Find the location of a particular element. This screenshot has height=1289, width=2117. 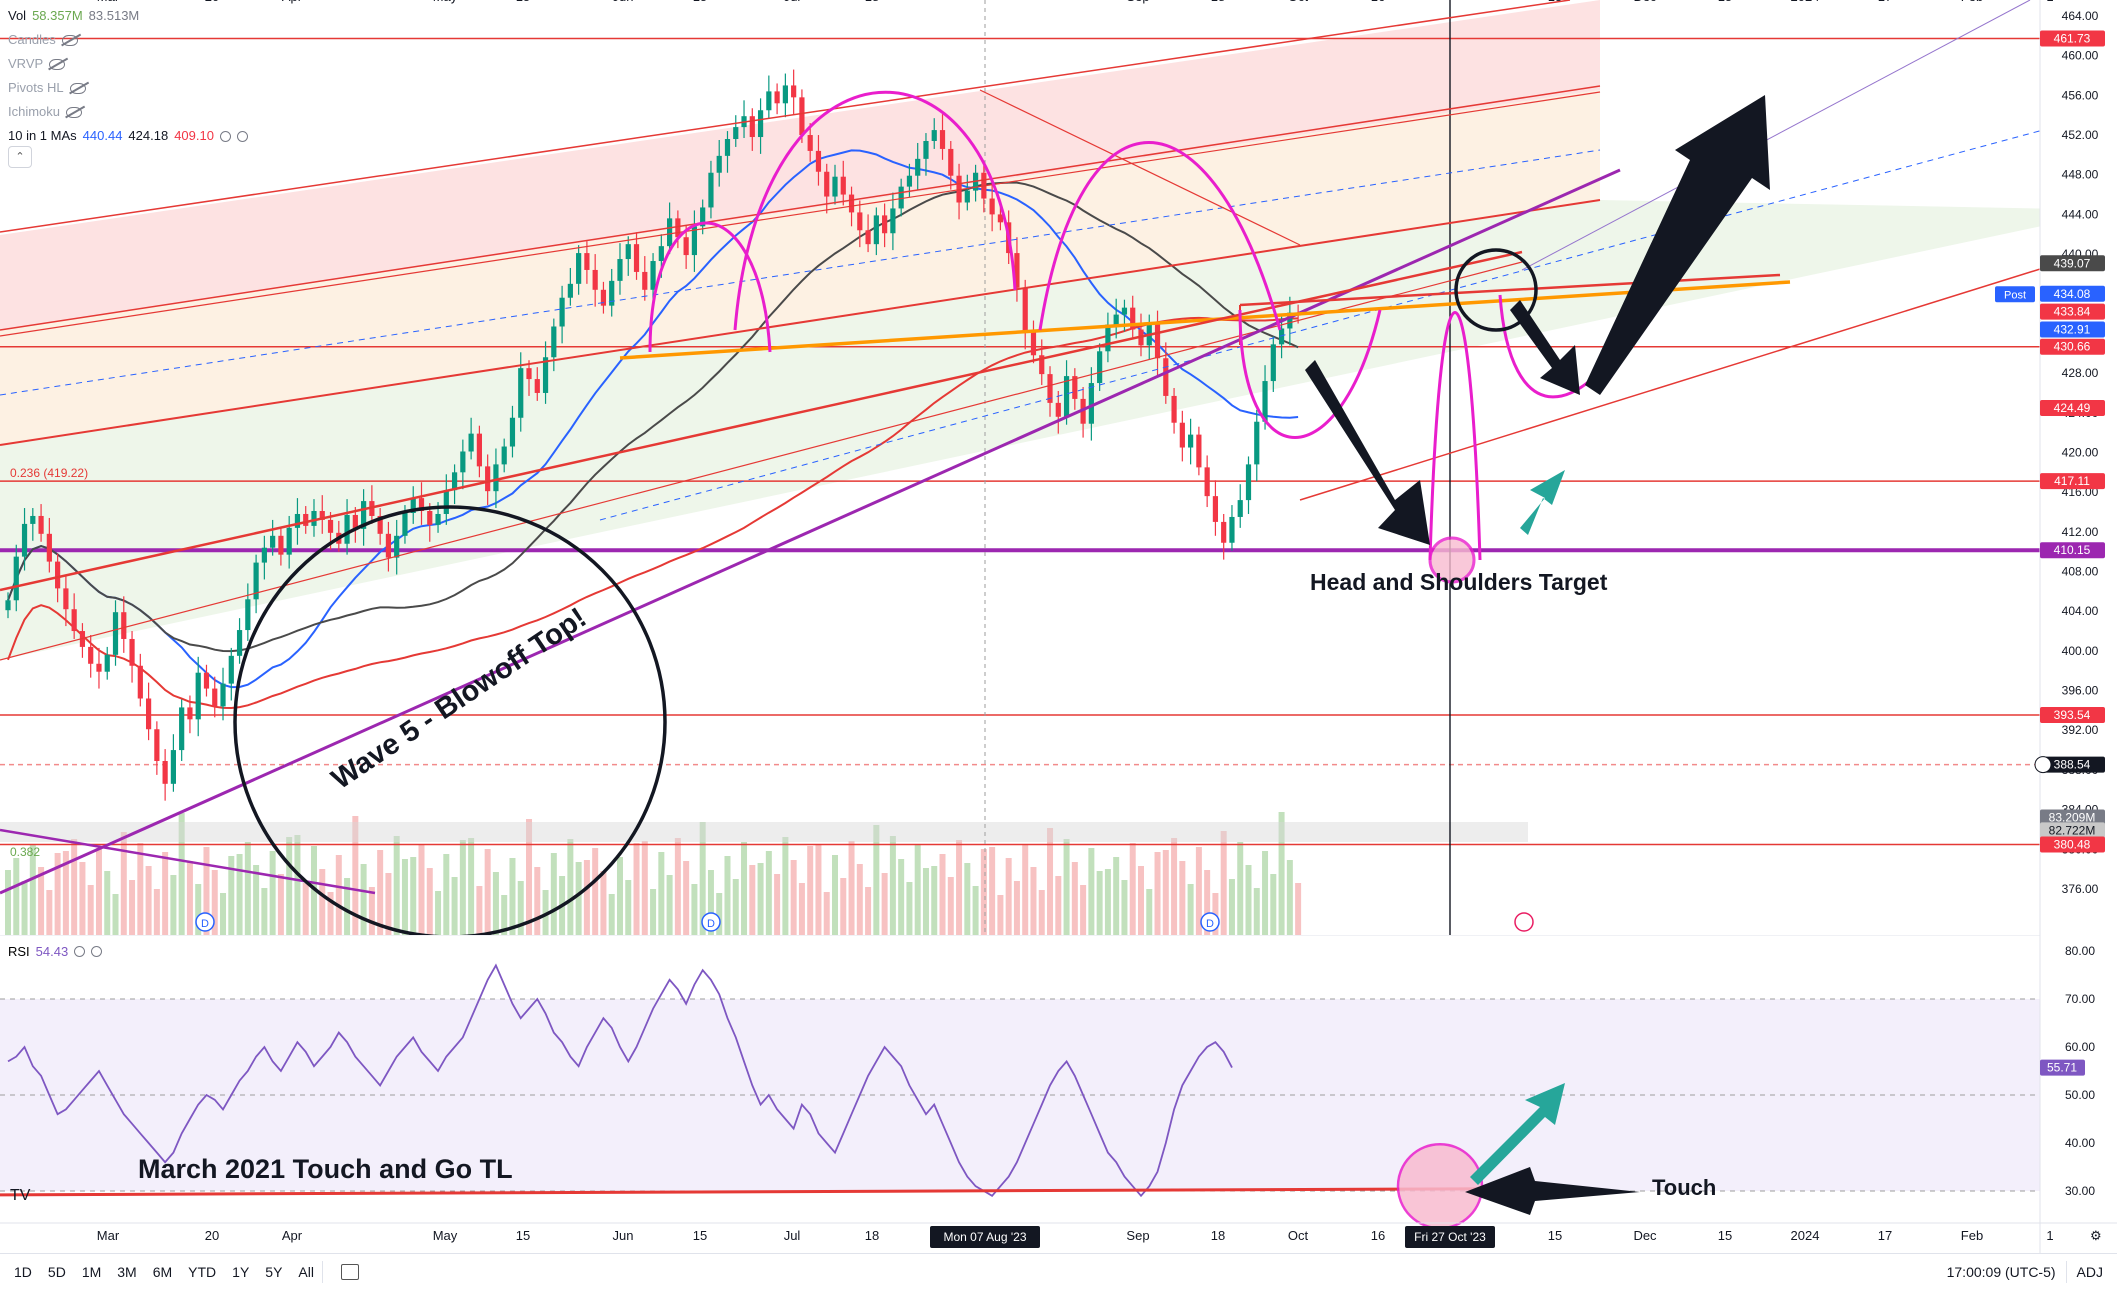

wave5-circle is located at coordinates (450, 720).